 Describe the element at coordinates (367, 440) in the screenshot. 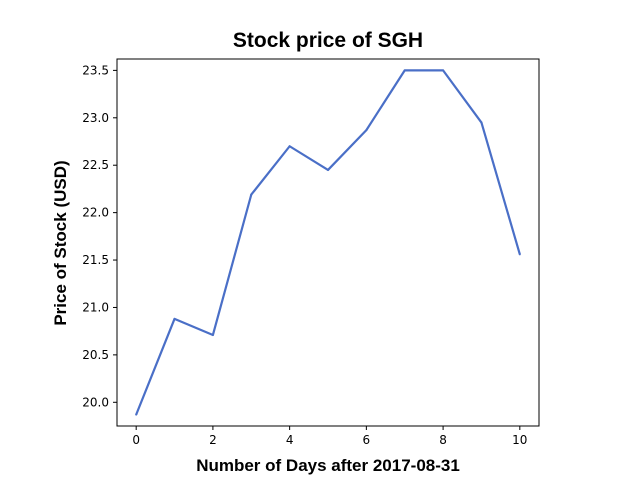

I see `x-tick-label: 6` at that location.